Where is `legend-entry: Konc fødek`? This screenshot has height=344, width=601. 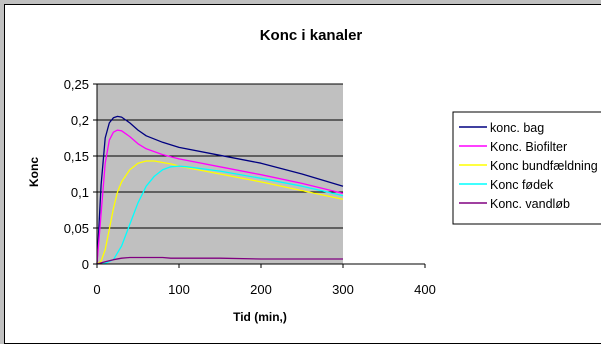 legend-entry: Konc fødek is located at coordinates (522, 185).